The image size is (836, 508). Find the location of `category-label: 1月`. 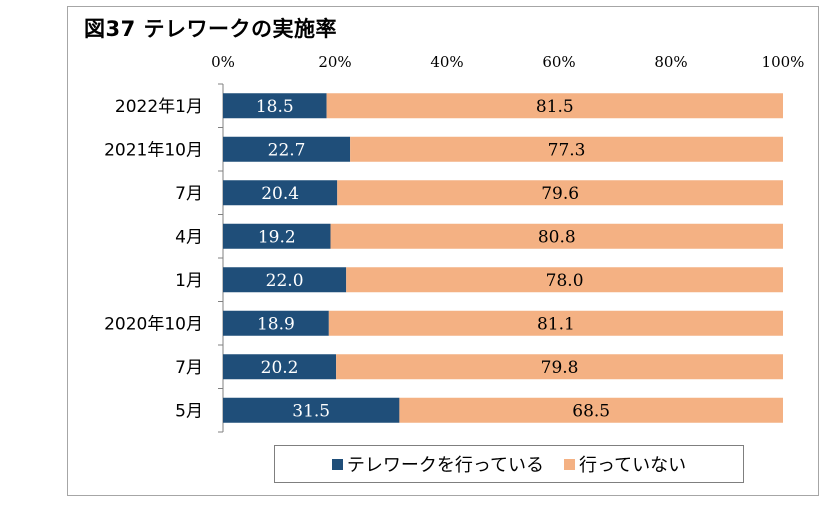

category-label: 1月 is located at coordinates (189, 281).